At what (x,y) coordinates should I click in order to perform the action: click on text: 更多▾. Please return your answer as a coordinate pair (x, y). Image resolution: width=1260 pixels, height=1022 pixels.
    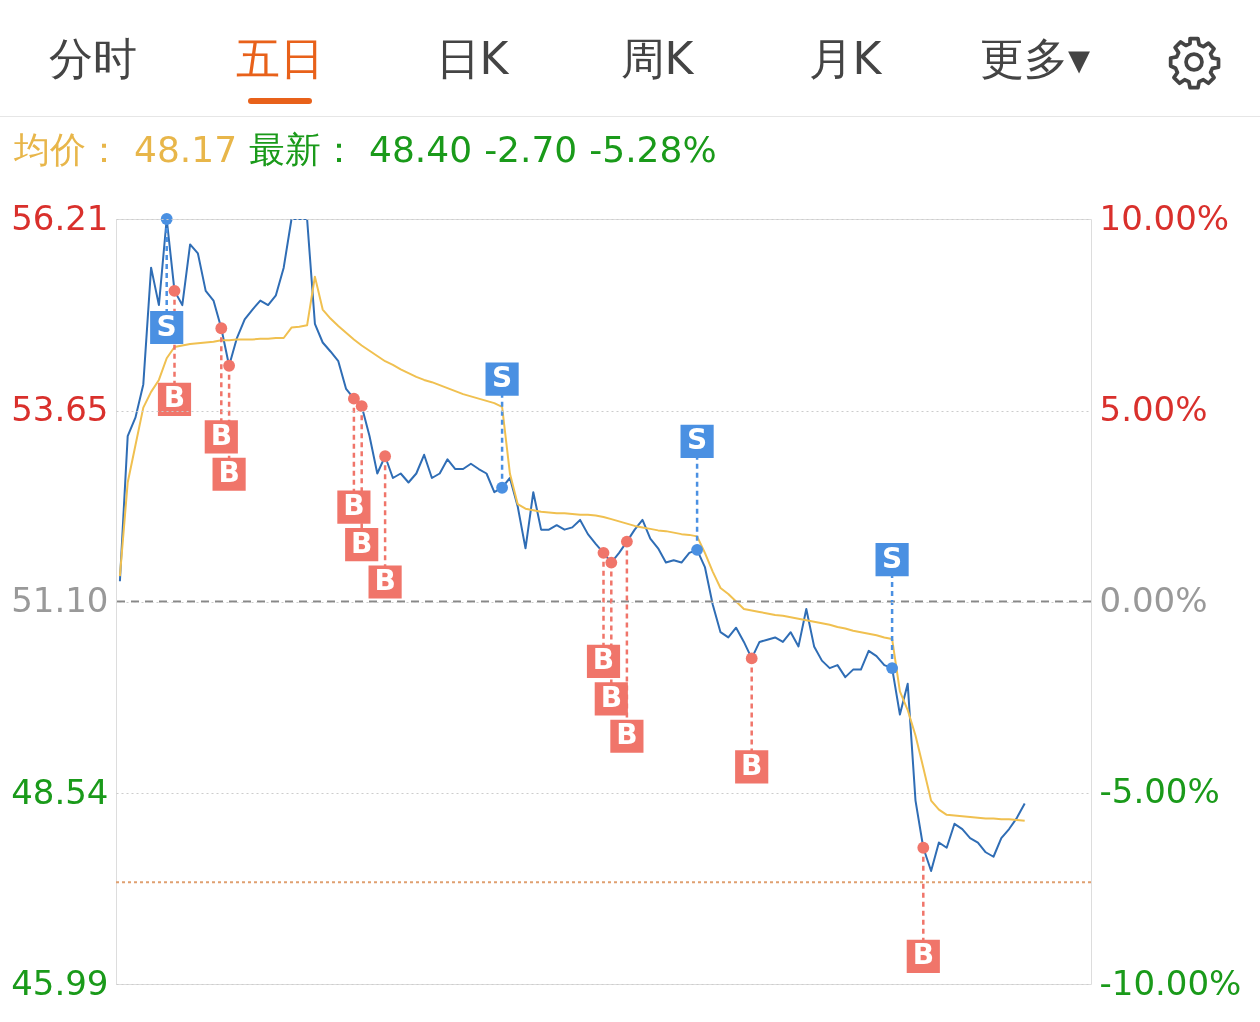
    Looking at the image, I should click on (1035, 59).